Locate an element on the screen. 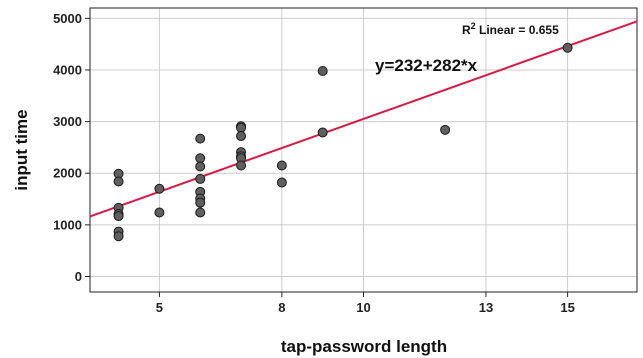 The width and height of the screenshot is (643, 358). x-tick-label: 8 is located at coordinates (281, 307).